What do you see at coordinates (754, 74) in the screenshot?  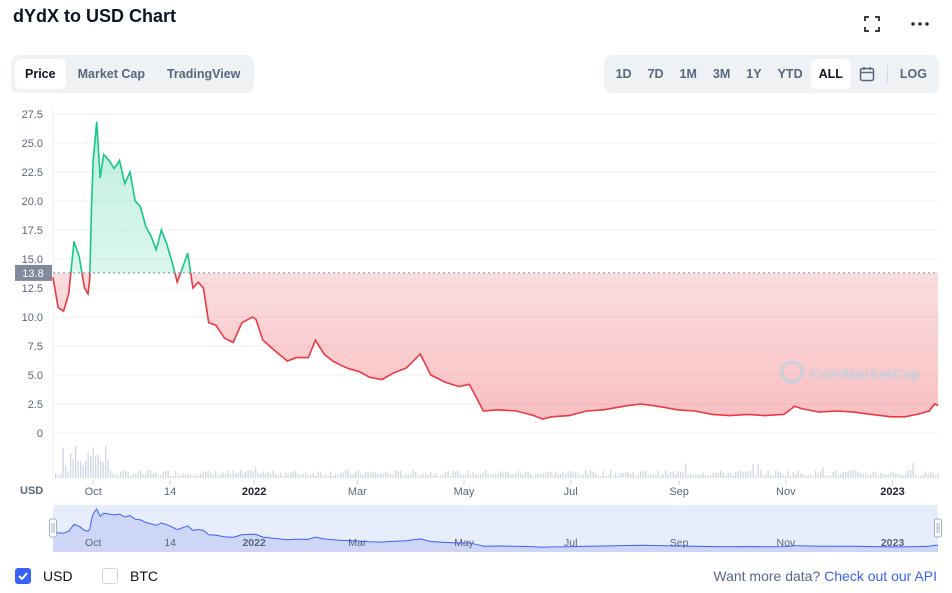 I see `range-1y-button: 1Y` at bounding box center [754, 74].